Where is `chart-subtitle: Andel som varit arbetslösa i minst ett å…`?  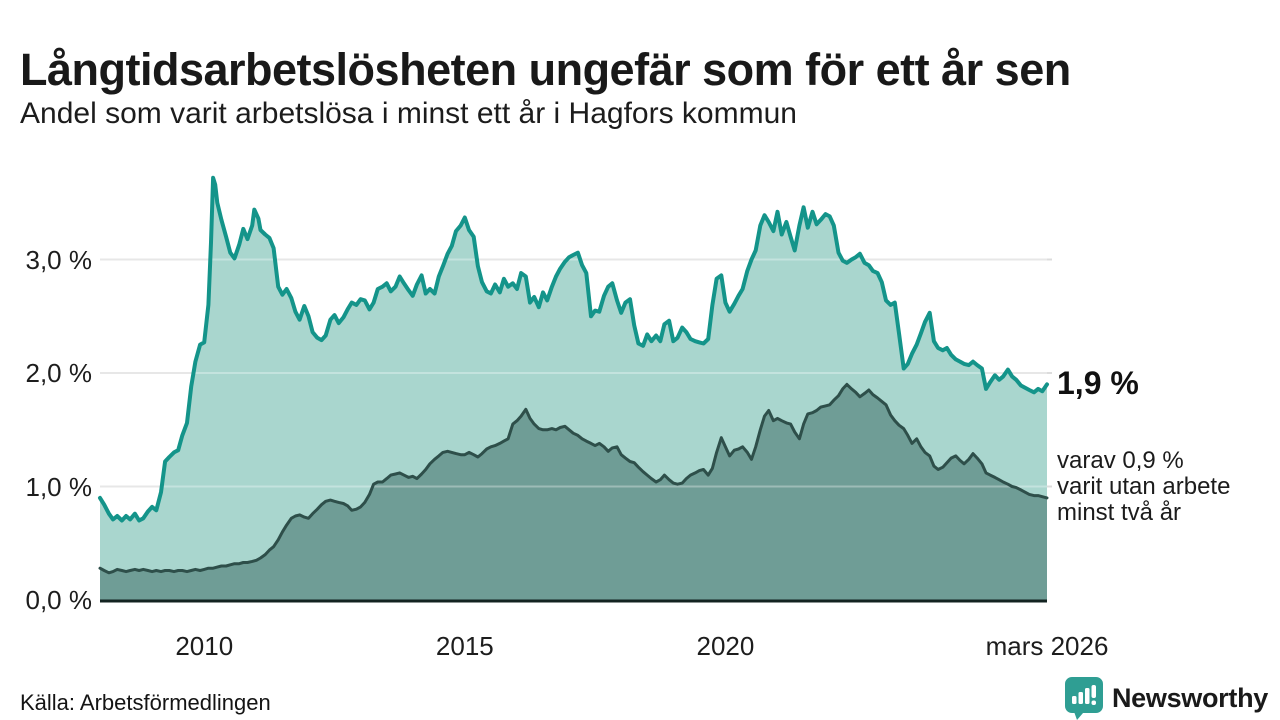 chart-subtitle: Andel som varit arbetslösa i minst ett å… is located at coordinates (408, 113).